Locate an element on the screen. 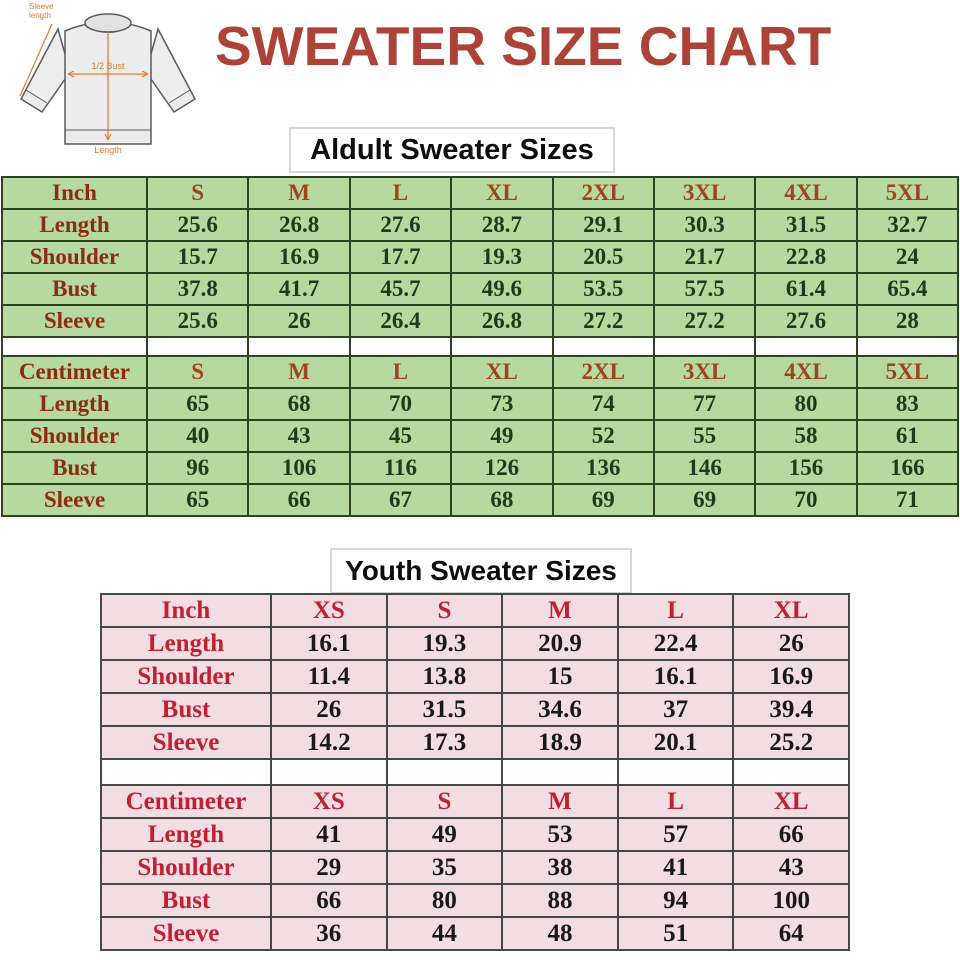  size-header: 2XL is located at coordinates (603, 372).